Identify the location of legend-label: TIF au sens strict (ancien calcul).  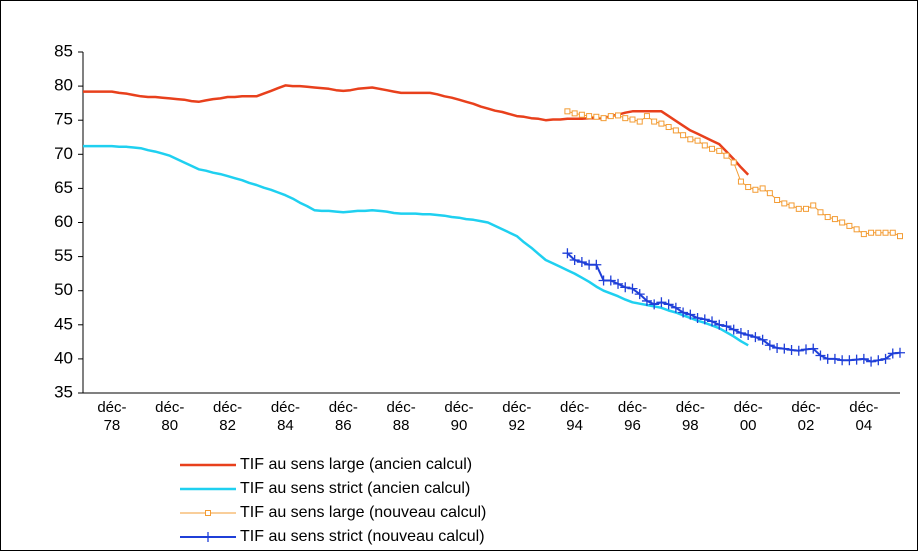
(355, 488).